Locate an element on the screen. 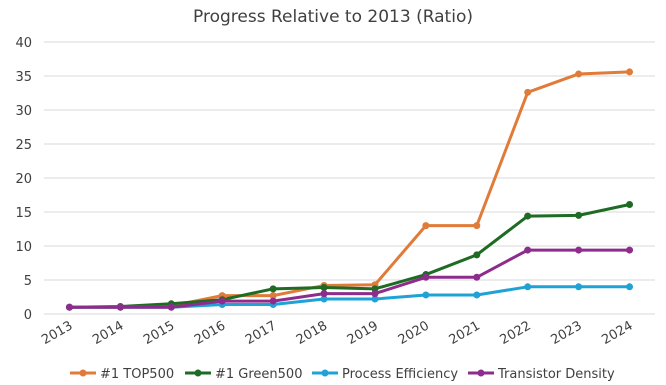  legend-item: Process Efficiency is located at coordinates (385, 374).